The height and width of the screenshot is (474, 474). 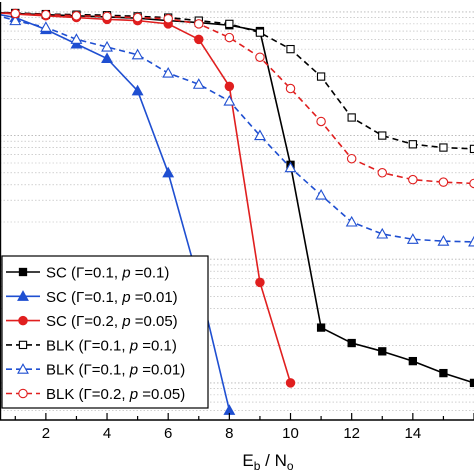 What do you see at coordinates (290, 433) in the screenshot?
I see `x-tick-label: 10` at bounding box center [290, 433].